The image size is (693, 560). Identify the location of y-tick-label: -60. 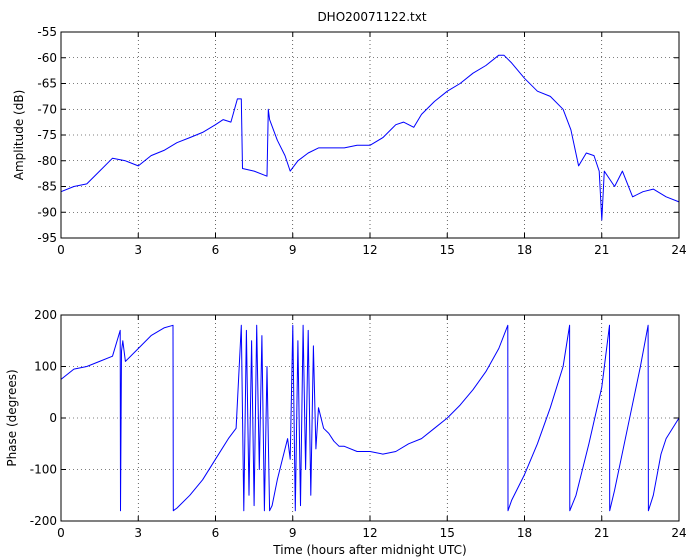
(47, 58).